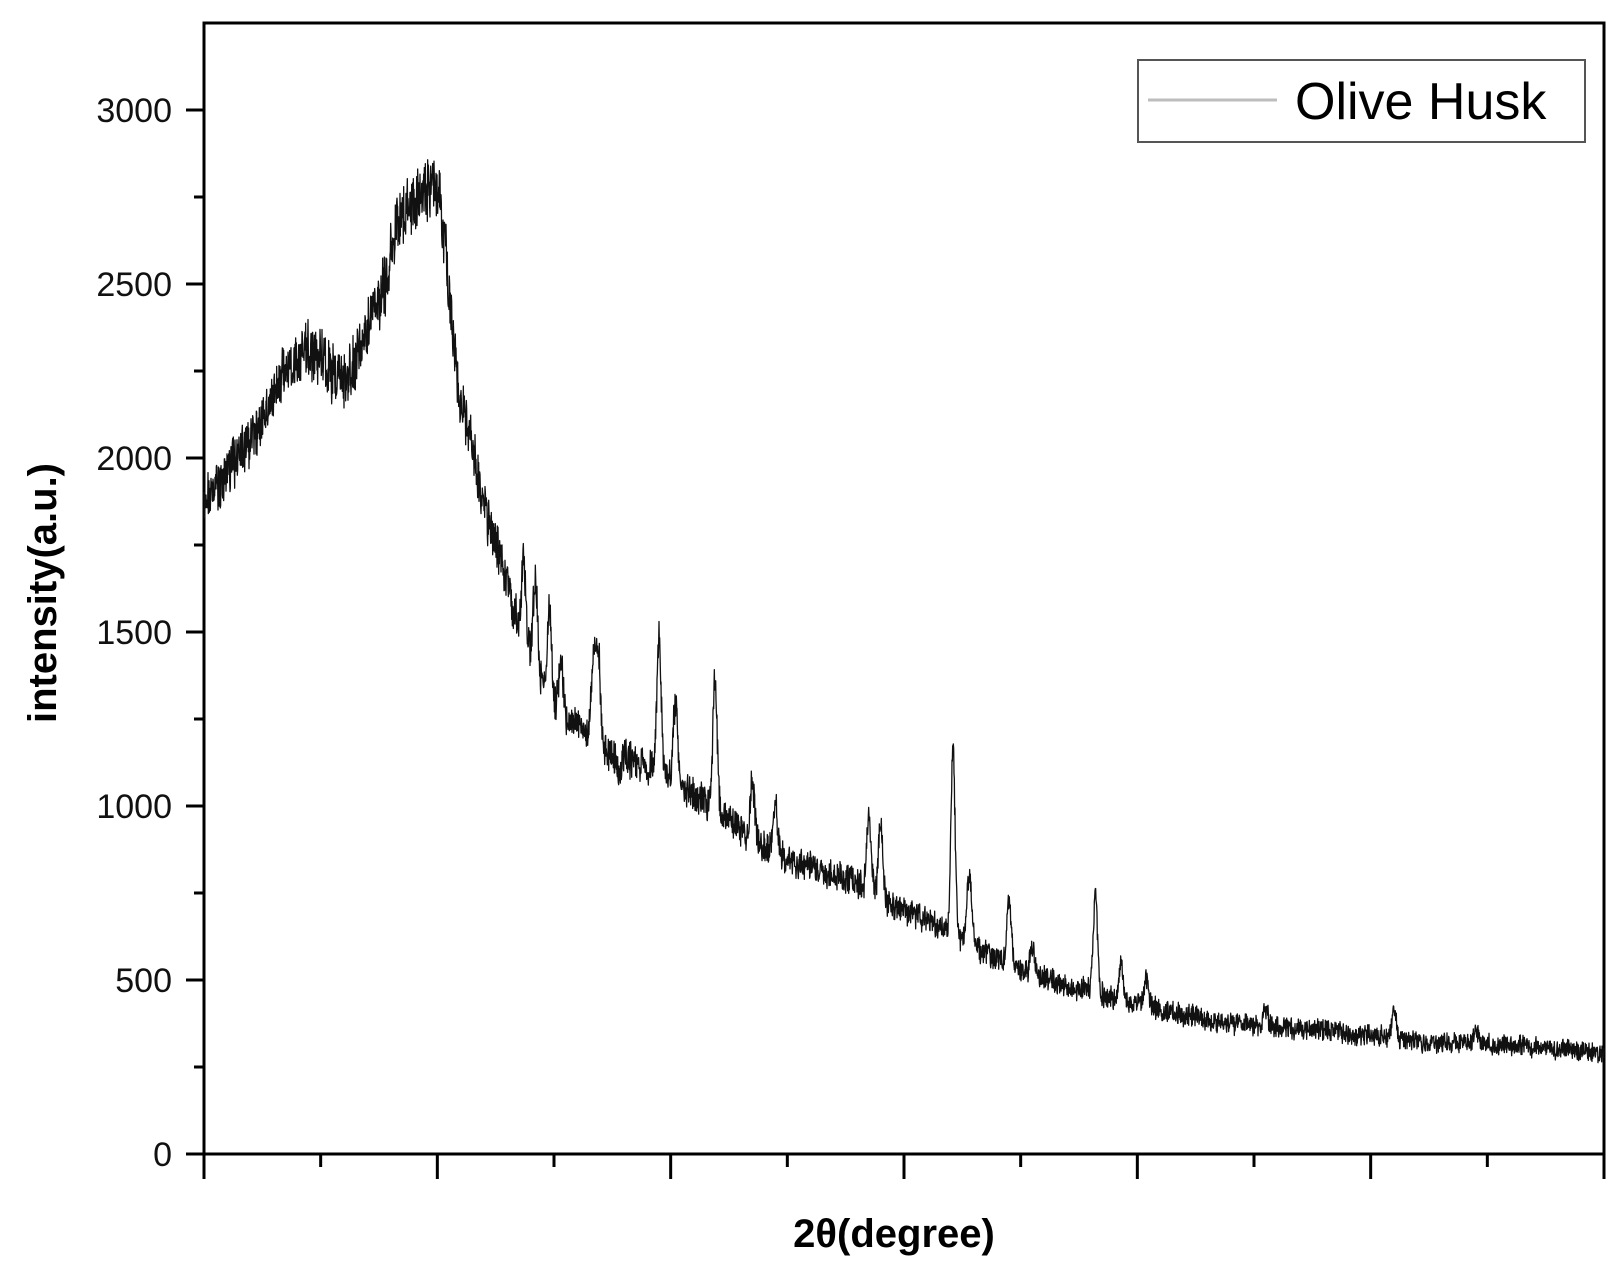 Image resolution: width=1624 pixels, height=1276 pixels. What do you see at coordinates (134, 459) in the screenshot?
I see `y-tick-label: 2000` at bounding box center [134, 459].